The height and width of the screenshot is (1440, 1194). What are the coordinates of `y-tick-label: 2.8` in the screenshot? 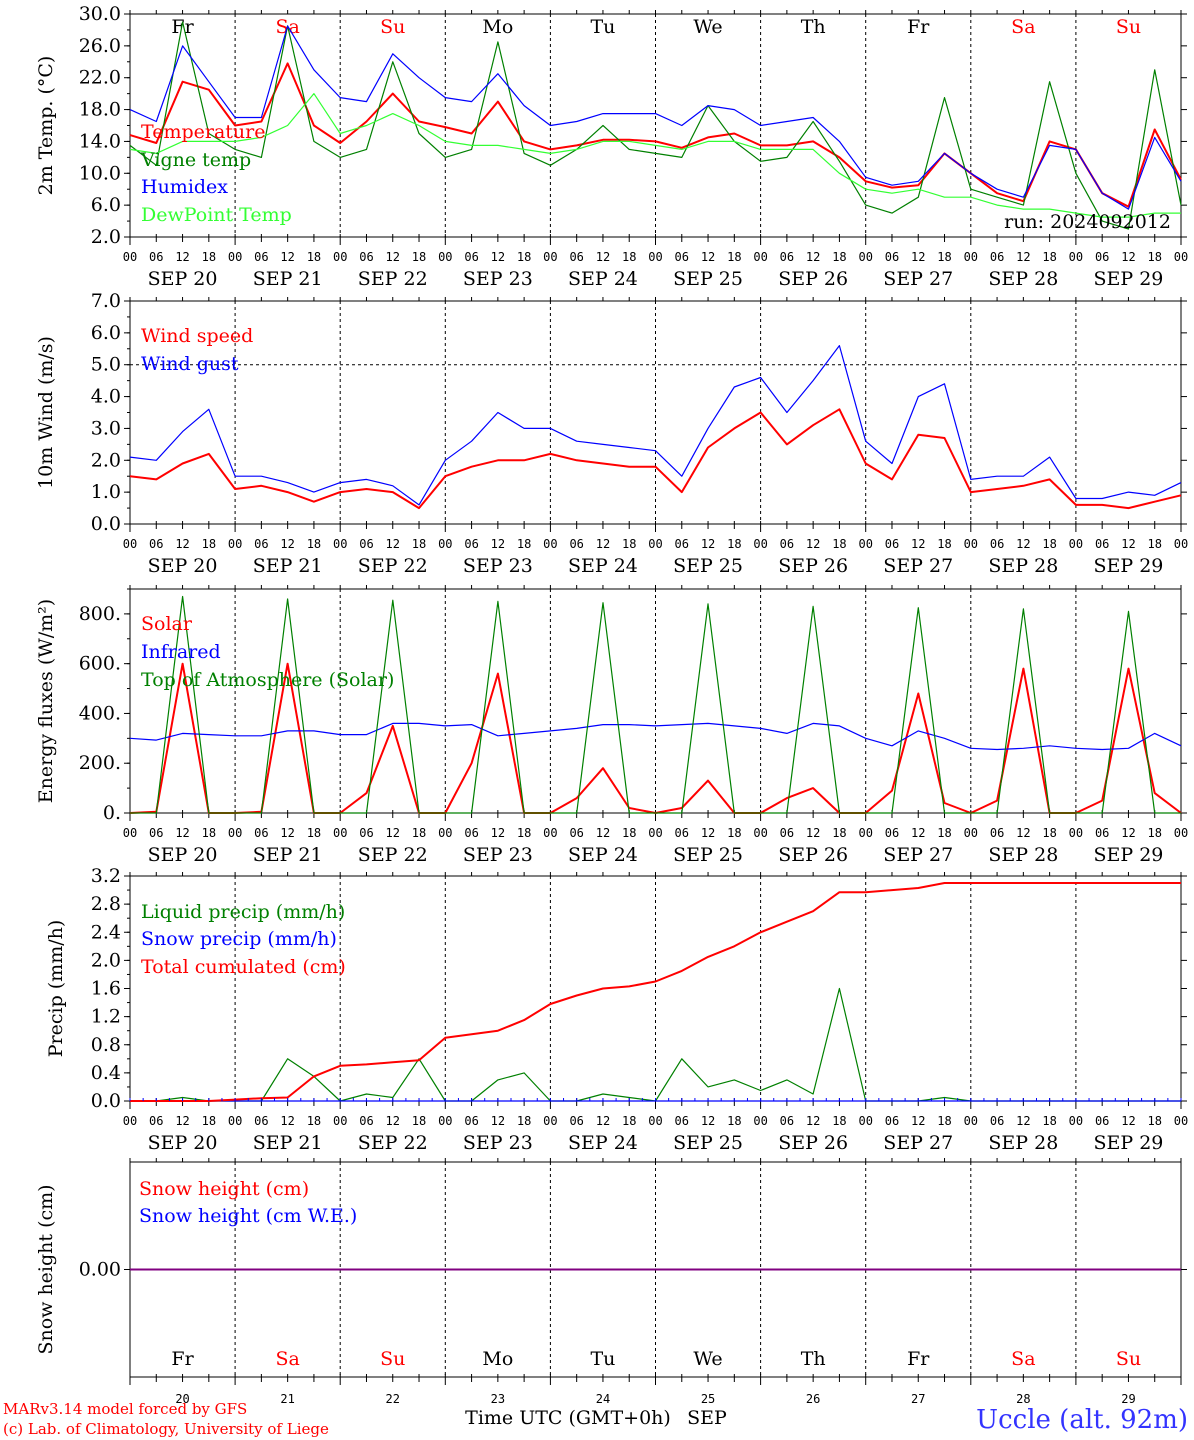 It's located at (106, 904).